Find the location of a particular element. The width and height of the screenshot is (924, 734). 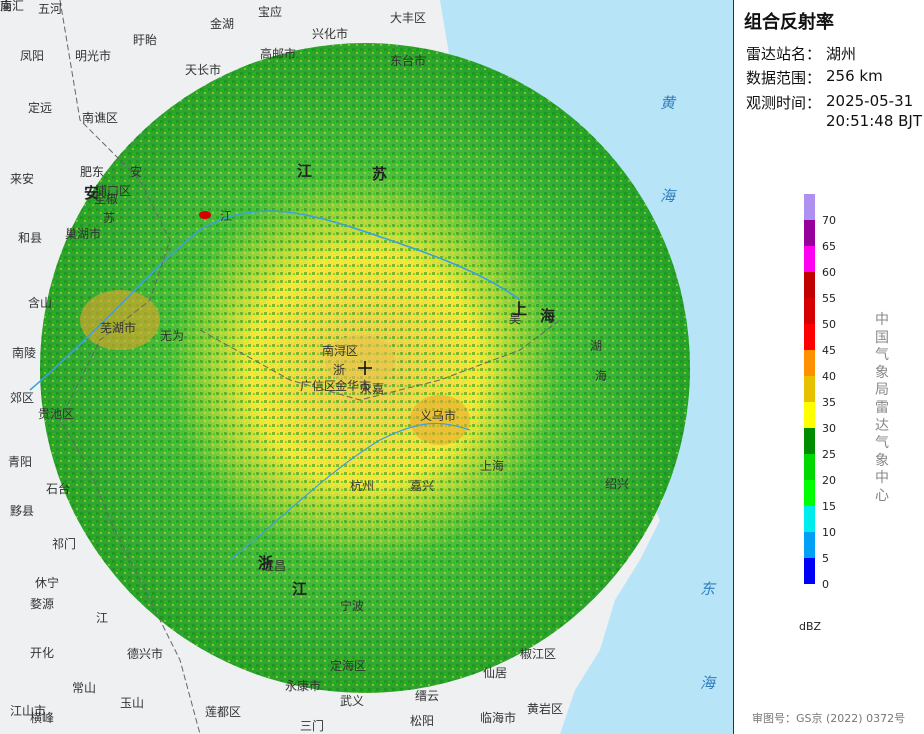

place-label: 五河 is located at coordinates (50, 9).